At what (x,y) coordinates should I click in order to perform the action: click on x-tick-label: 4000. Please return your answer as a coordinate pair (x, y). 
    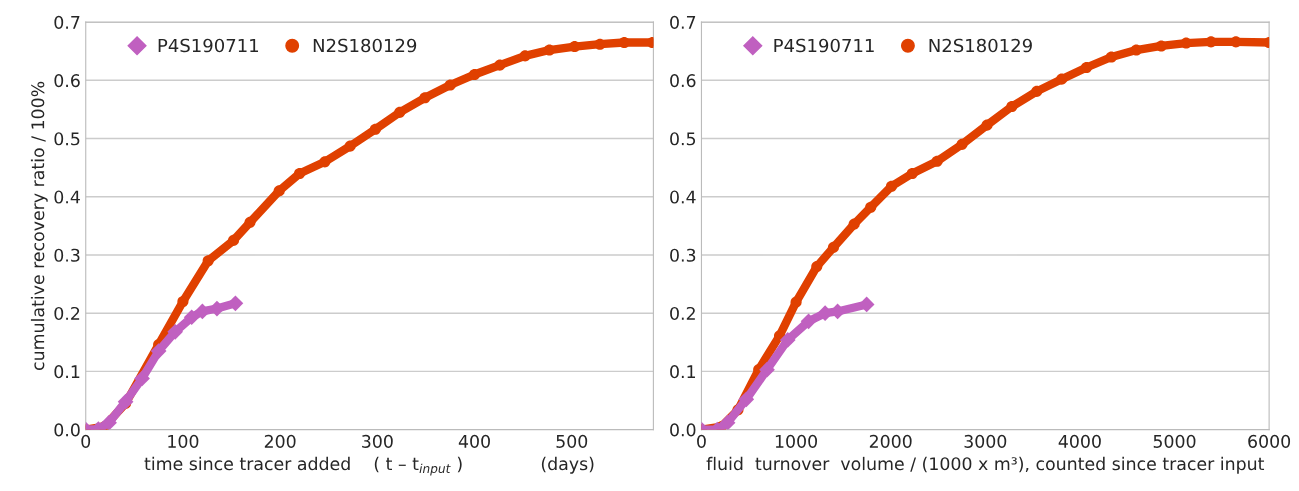
    Looking at the image, I should click on (1079, 441).